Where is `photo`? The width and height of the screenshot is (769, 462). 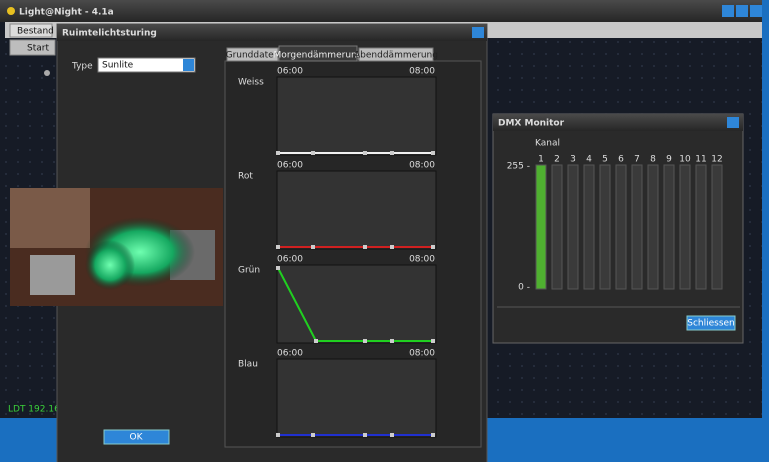
photo is located at coordinates (116, 247).